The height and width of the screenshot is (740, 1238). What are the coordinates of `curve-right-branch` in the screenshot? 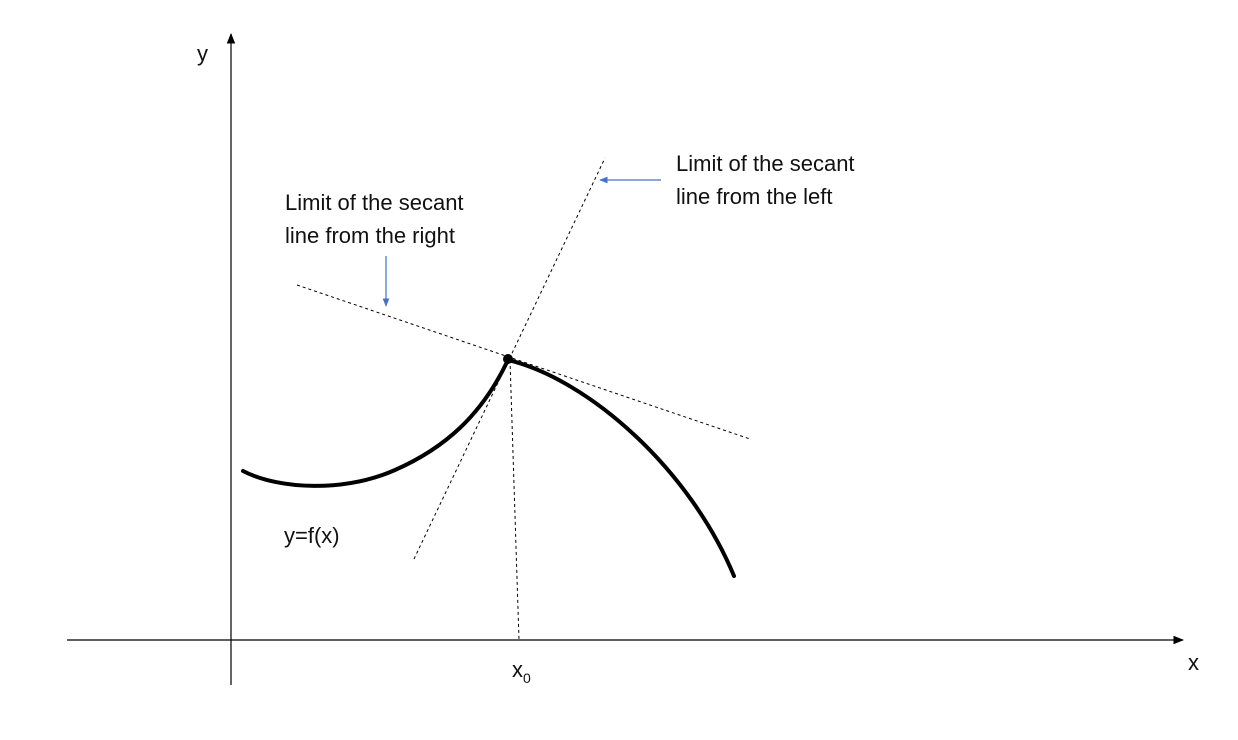 It's located at (621, 468).